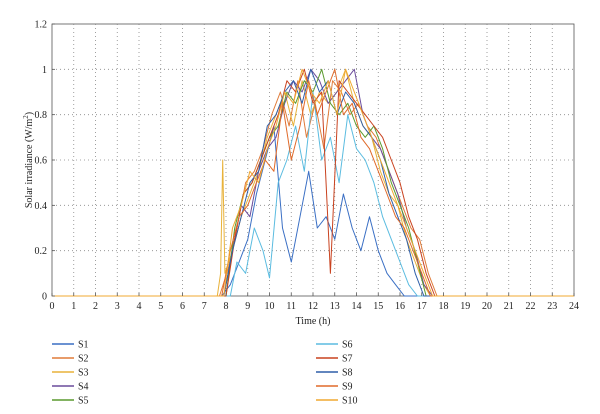  Describe the element at coordinates (83, 401) in the screenshot. I see `legend-label-s5: S5` at that location.